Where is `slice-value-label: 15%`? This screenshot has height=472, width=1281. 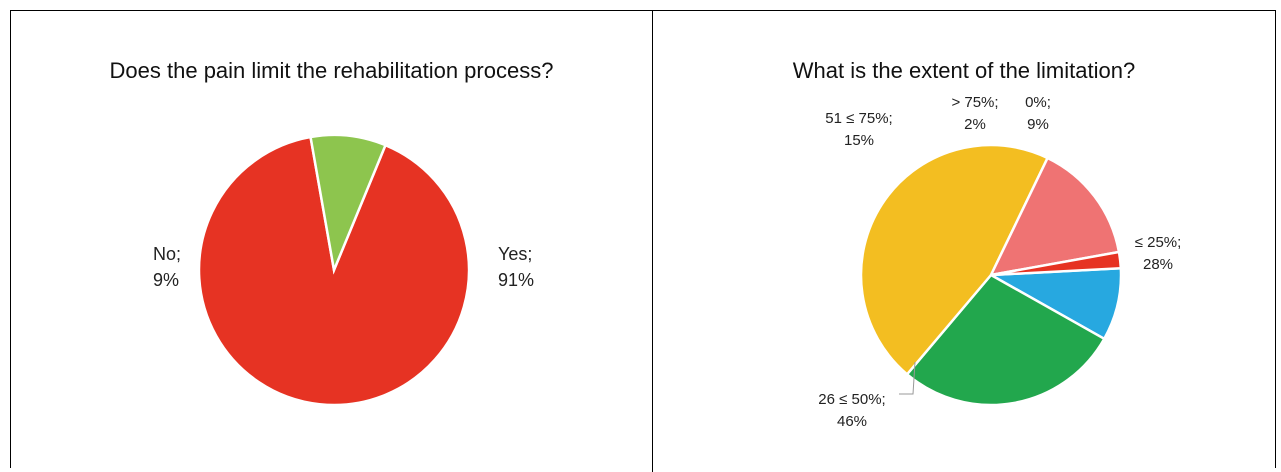 slice-value-label: 15% is located at coordinates (859, 140).